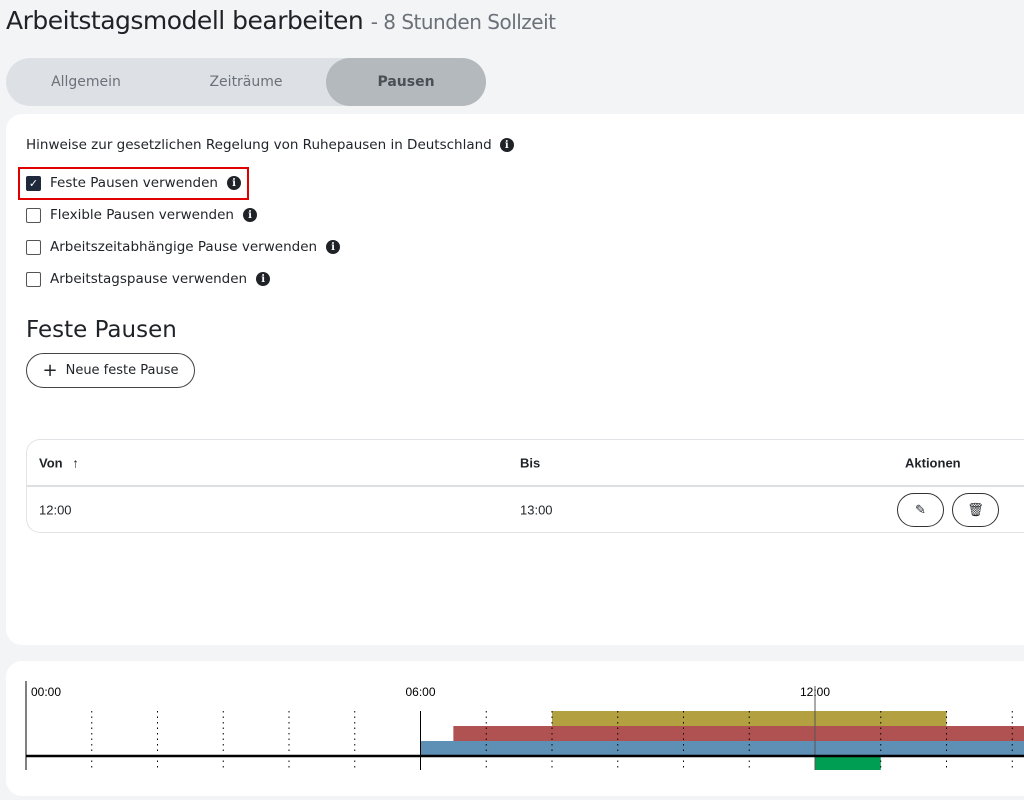  What do you see at coordinates (101, 330) in the screenshot?
I see `section-title: Feste Pausen` at bounding box center [101, 330].